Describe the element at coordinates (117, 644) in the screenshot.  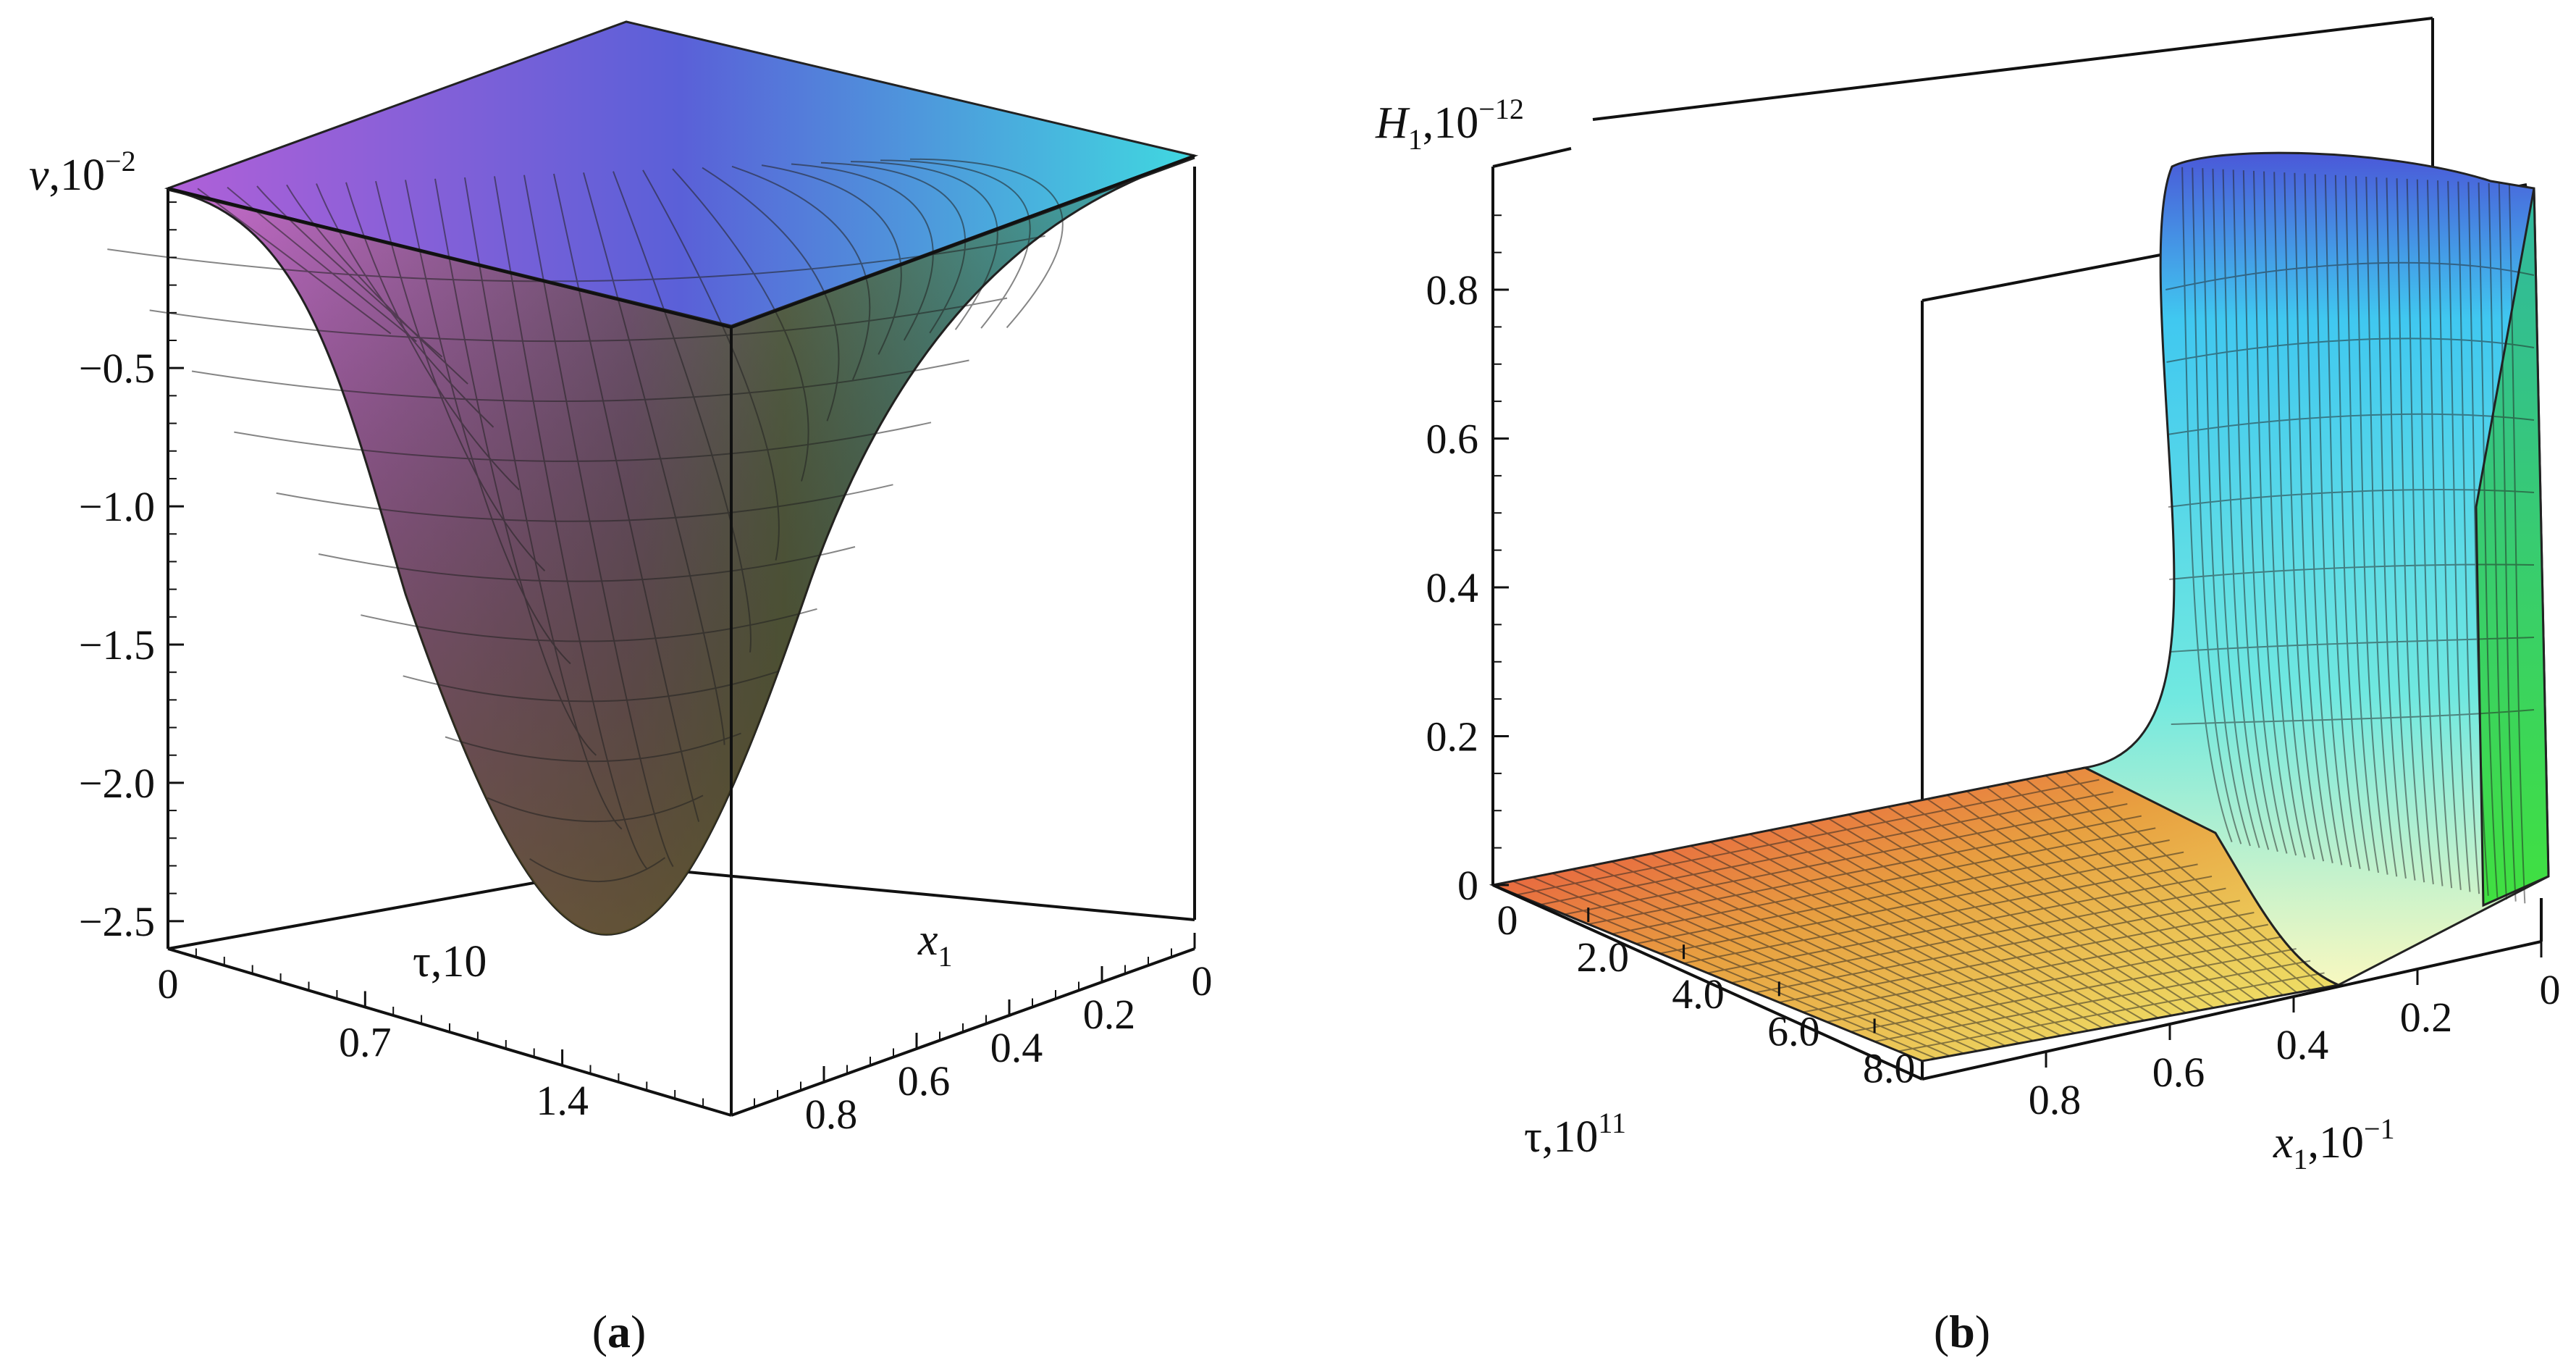
I see `svg-text: −1.5` at that location.